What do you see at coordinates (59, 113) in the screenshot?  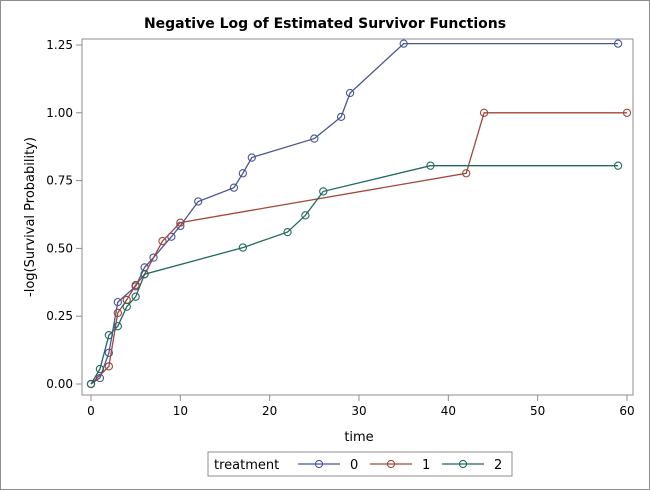 I see `y-tick-label: 1.00` at bounding box center [59, 113].